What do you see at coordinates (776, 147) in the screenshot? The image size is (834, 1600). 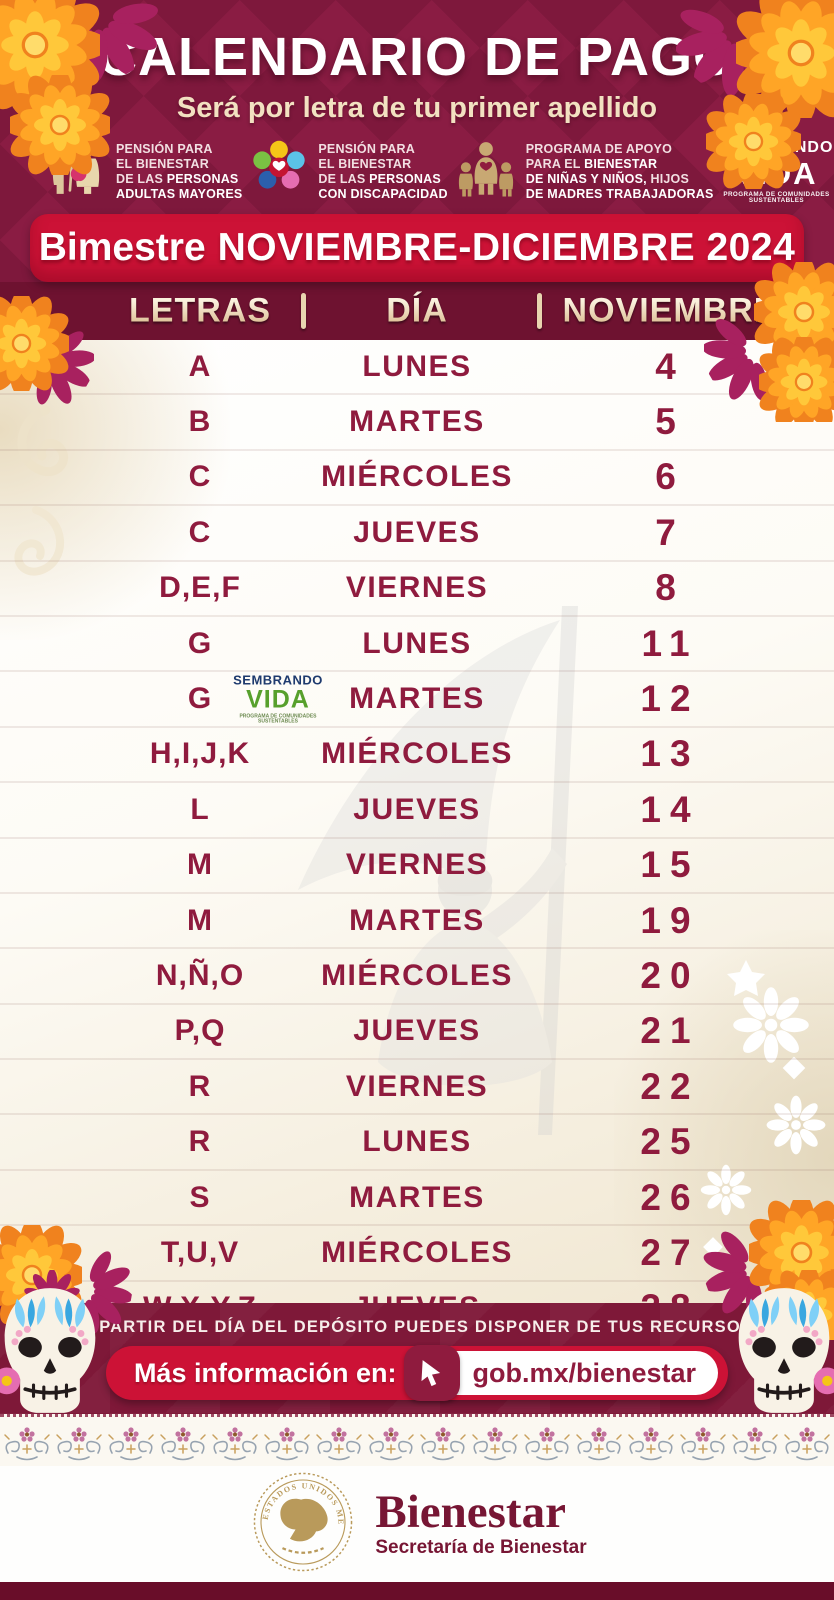 I see `sembrando-vida-line1: SEMBRANDO` at bounding box center [776, 147].